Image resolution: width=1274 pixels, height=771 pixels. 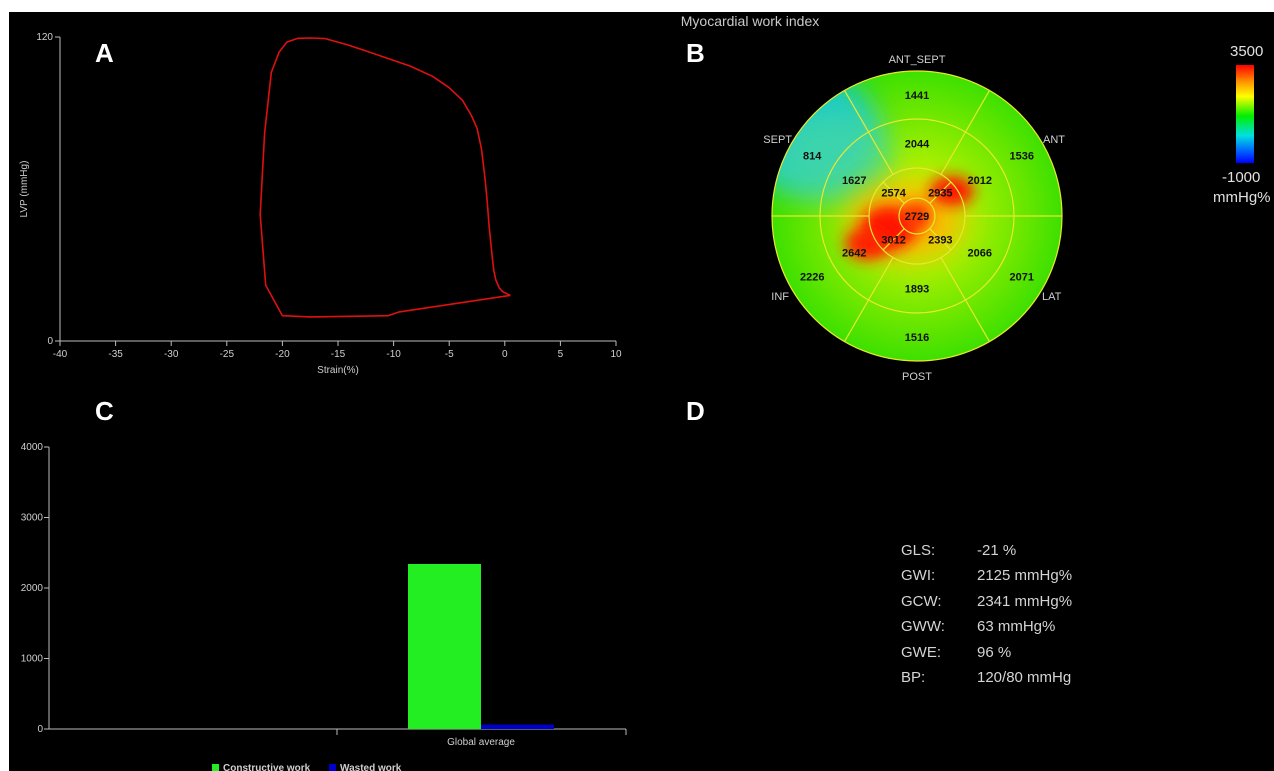 What do you see at coordinates (921, 652) in the screenshot?
I see `stat-label: GWE:` at bounding box center [921, 652].